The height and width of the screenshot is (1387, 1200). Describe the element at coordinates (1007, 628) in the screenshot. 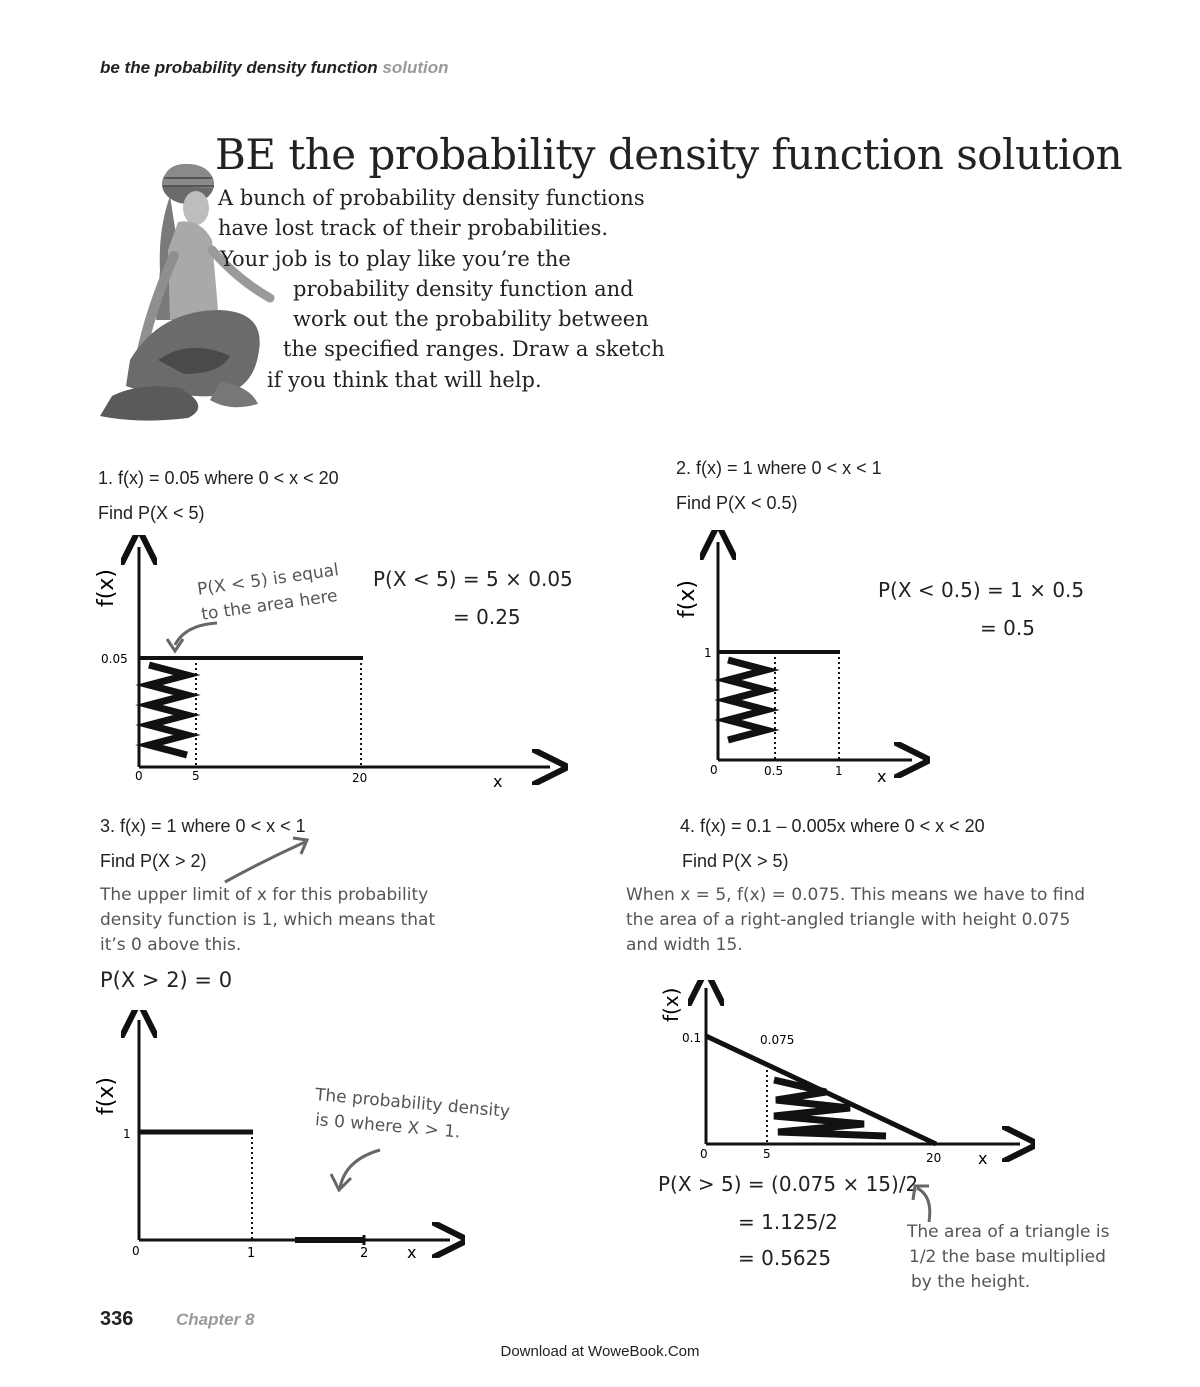

I see `problem-2-answer-line-2: = 0.5` at that location.